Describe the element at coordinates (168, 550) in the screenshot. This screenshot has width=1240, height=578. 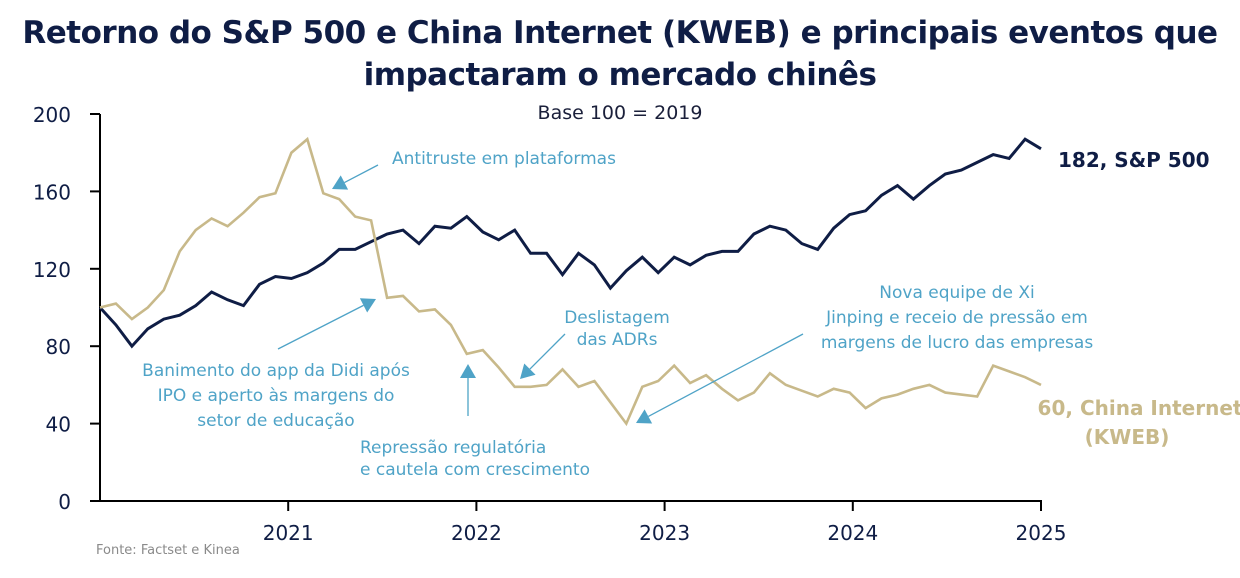
I see `source-note: Fonte: Factset e Kinea` at that location.